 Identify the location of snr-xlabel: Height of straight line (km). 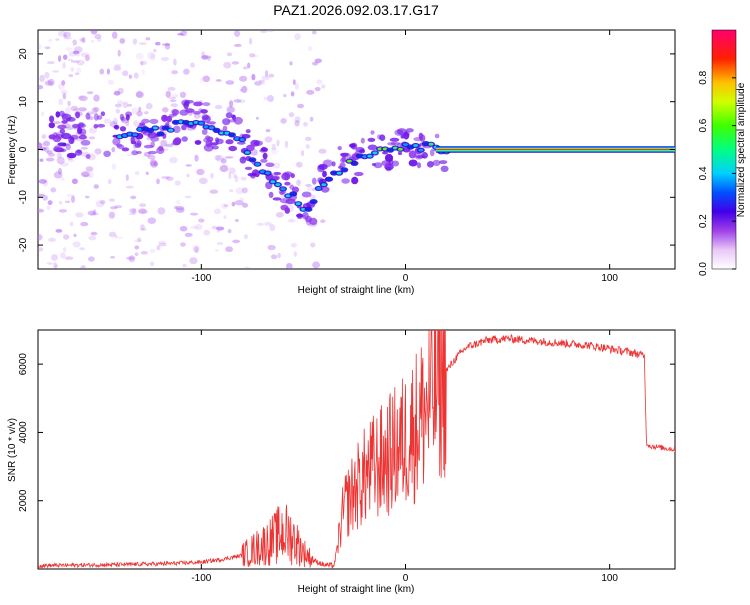
(356, 589).